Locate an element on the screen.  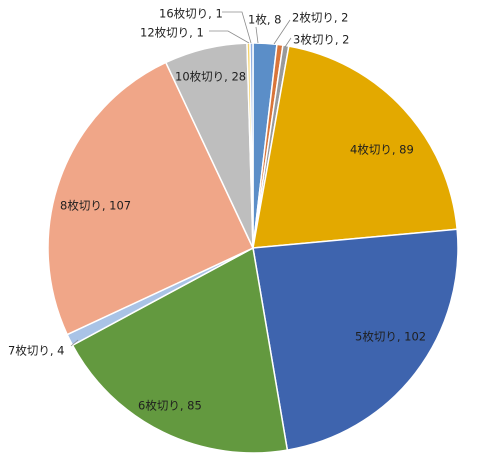
data-label-6: 6枚切り, 85 is located at coordinates (170, 406).